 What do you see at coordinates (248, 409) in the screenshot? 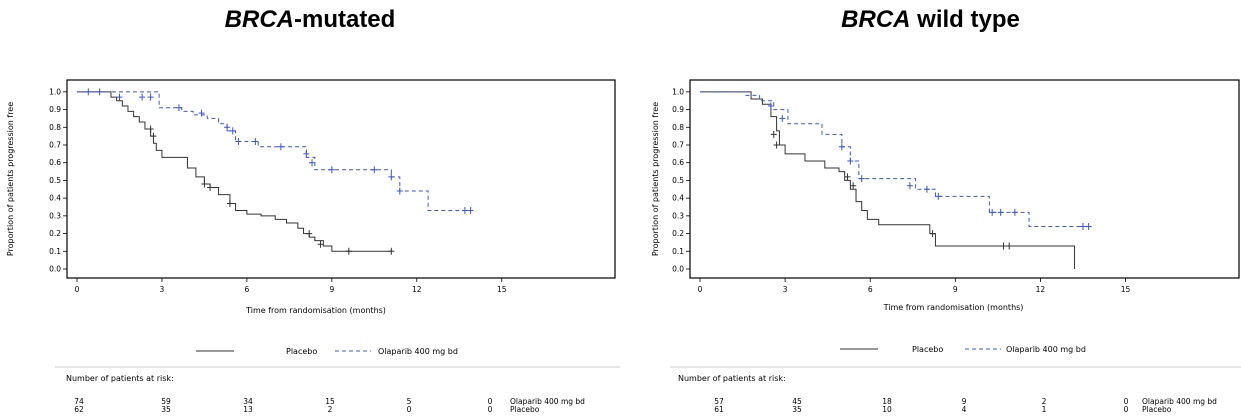
I see `risk-count: 13` at bounding box center [248, 409].